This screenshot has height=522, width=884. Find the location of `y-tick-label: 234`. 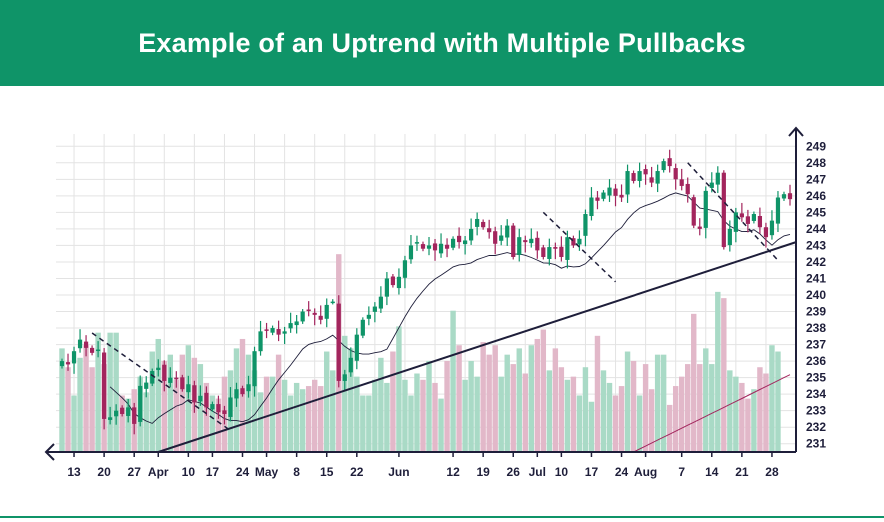

y-tick-label: 234 is located at coordinates (816, 394).